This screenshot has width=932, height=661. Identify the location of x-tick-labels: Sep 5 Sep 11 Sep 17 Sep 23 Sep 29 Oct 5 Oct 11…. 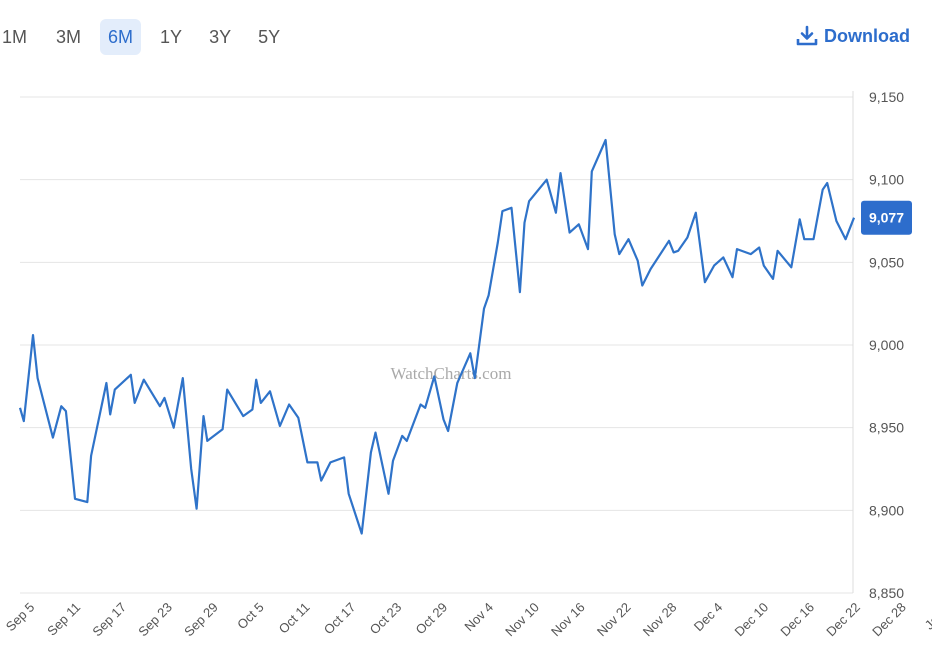
(467, 620).